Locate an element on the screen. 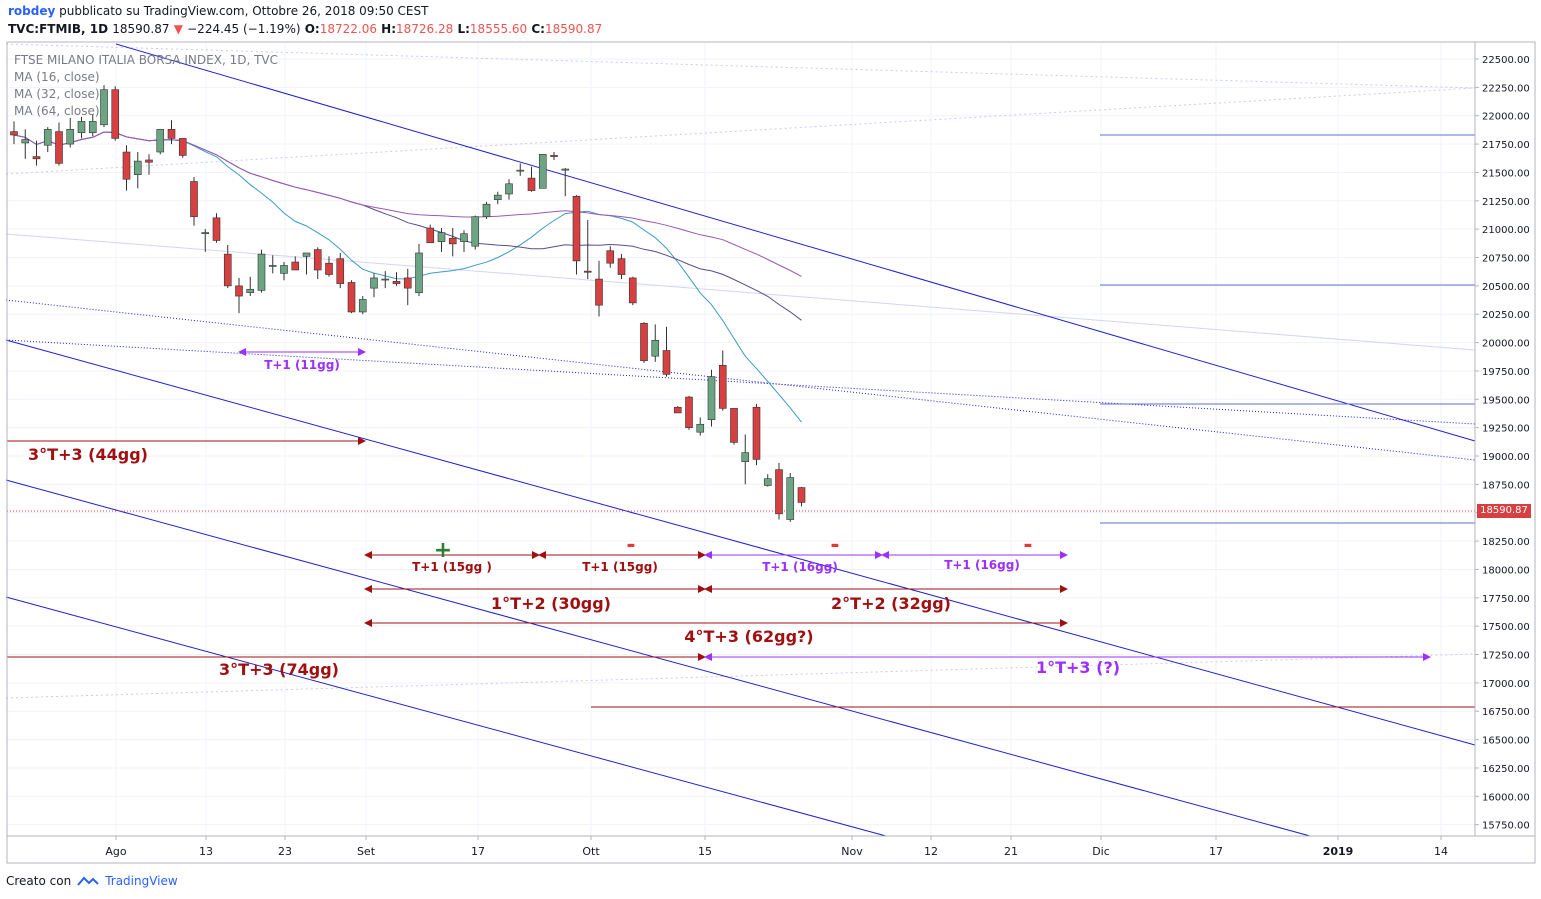 The width and height of the screenshot is (1541, 899). price-tick-label: 20750.00 is located at coordinates (1506, 259).